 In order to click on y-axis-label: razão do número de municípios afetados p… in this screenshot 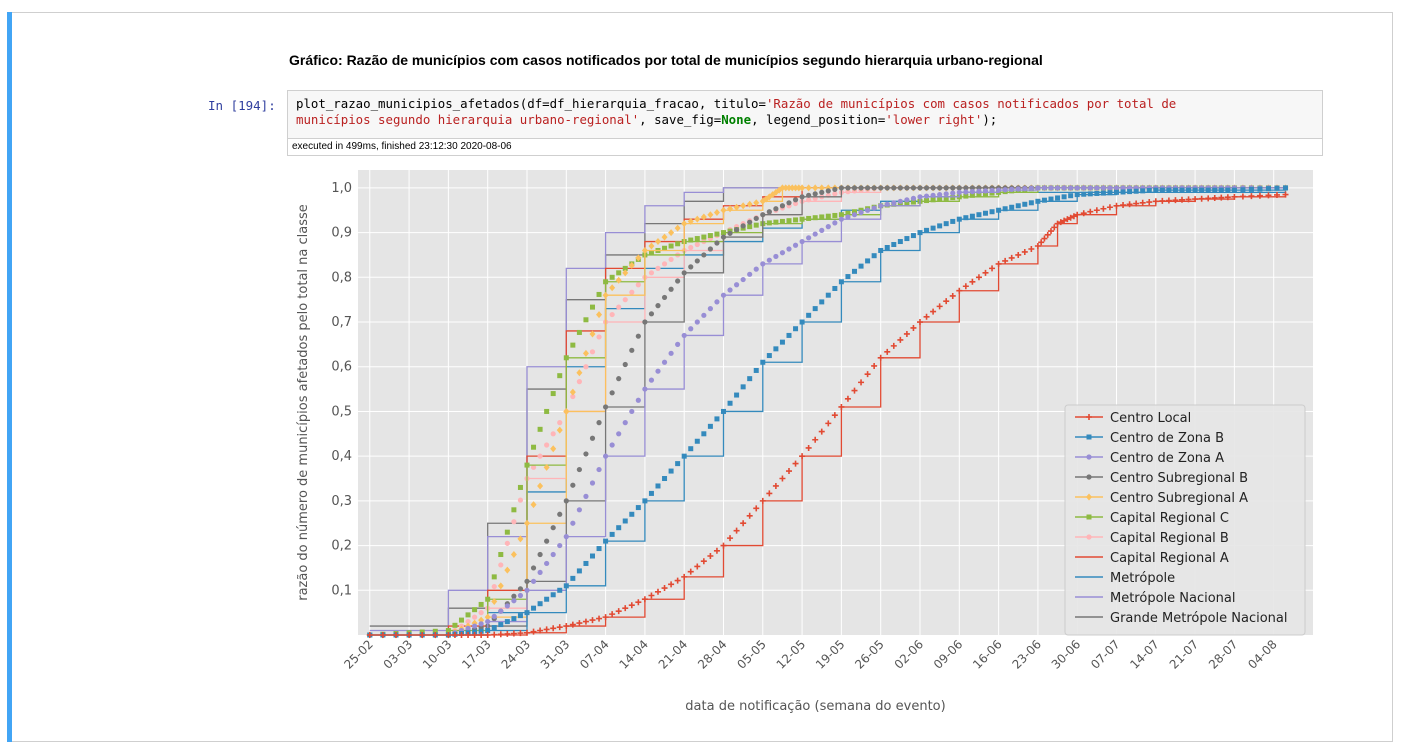, I will do `click(303, 402)`.